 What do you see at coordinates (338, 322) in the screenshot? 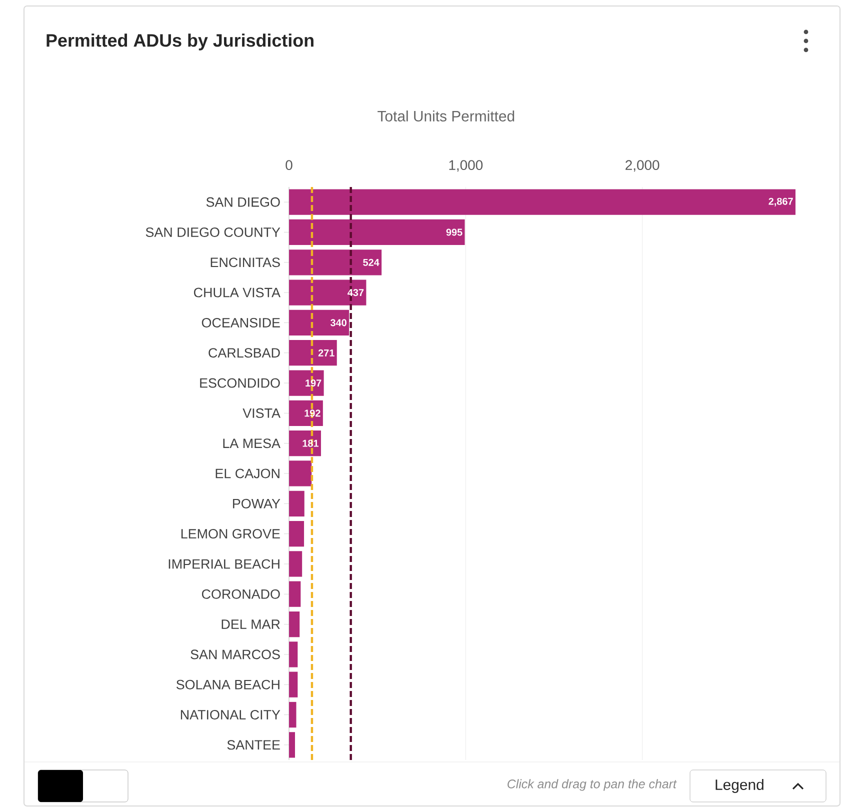
I see `data-label: 340` at bounding box center [338, 322].